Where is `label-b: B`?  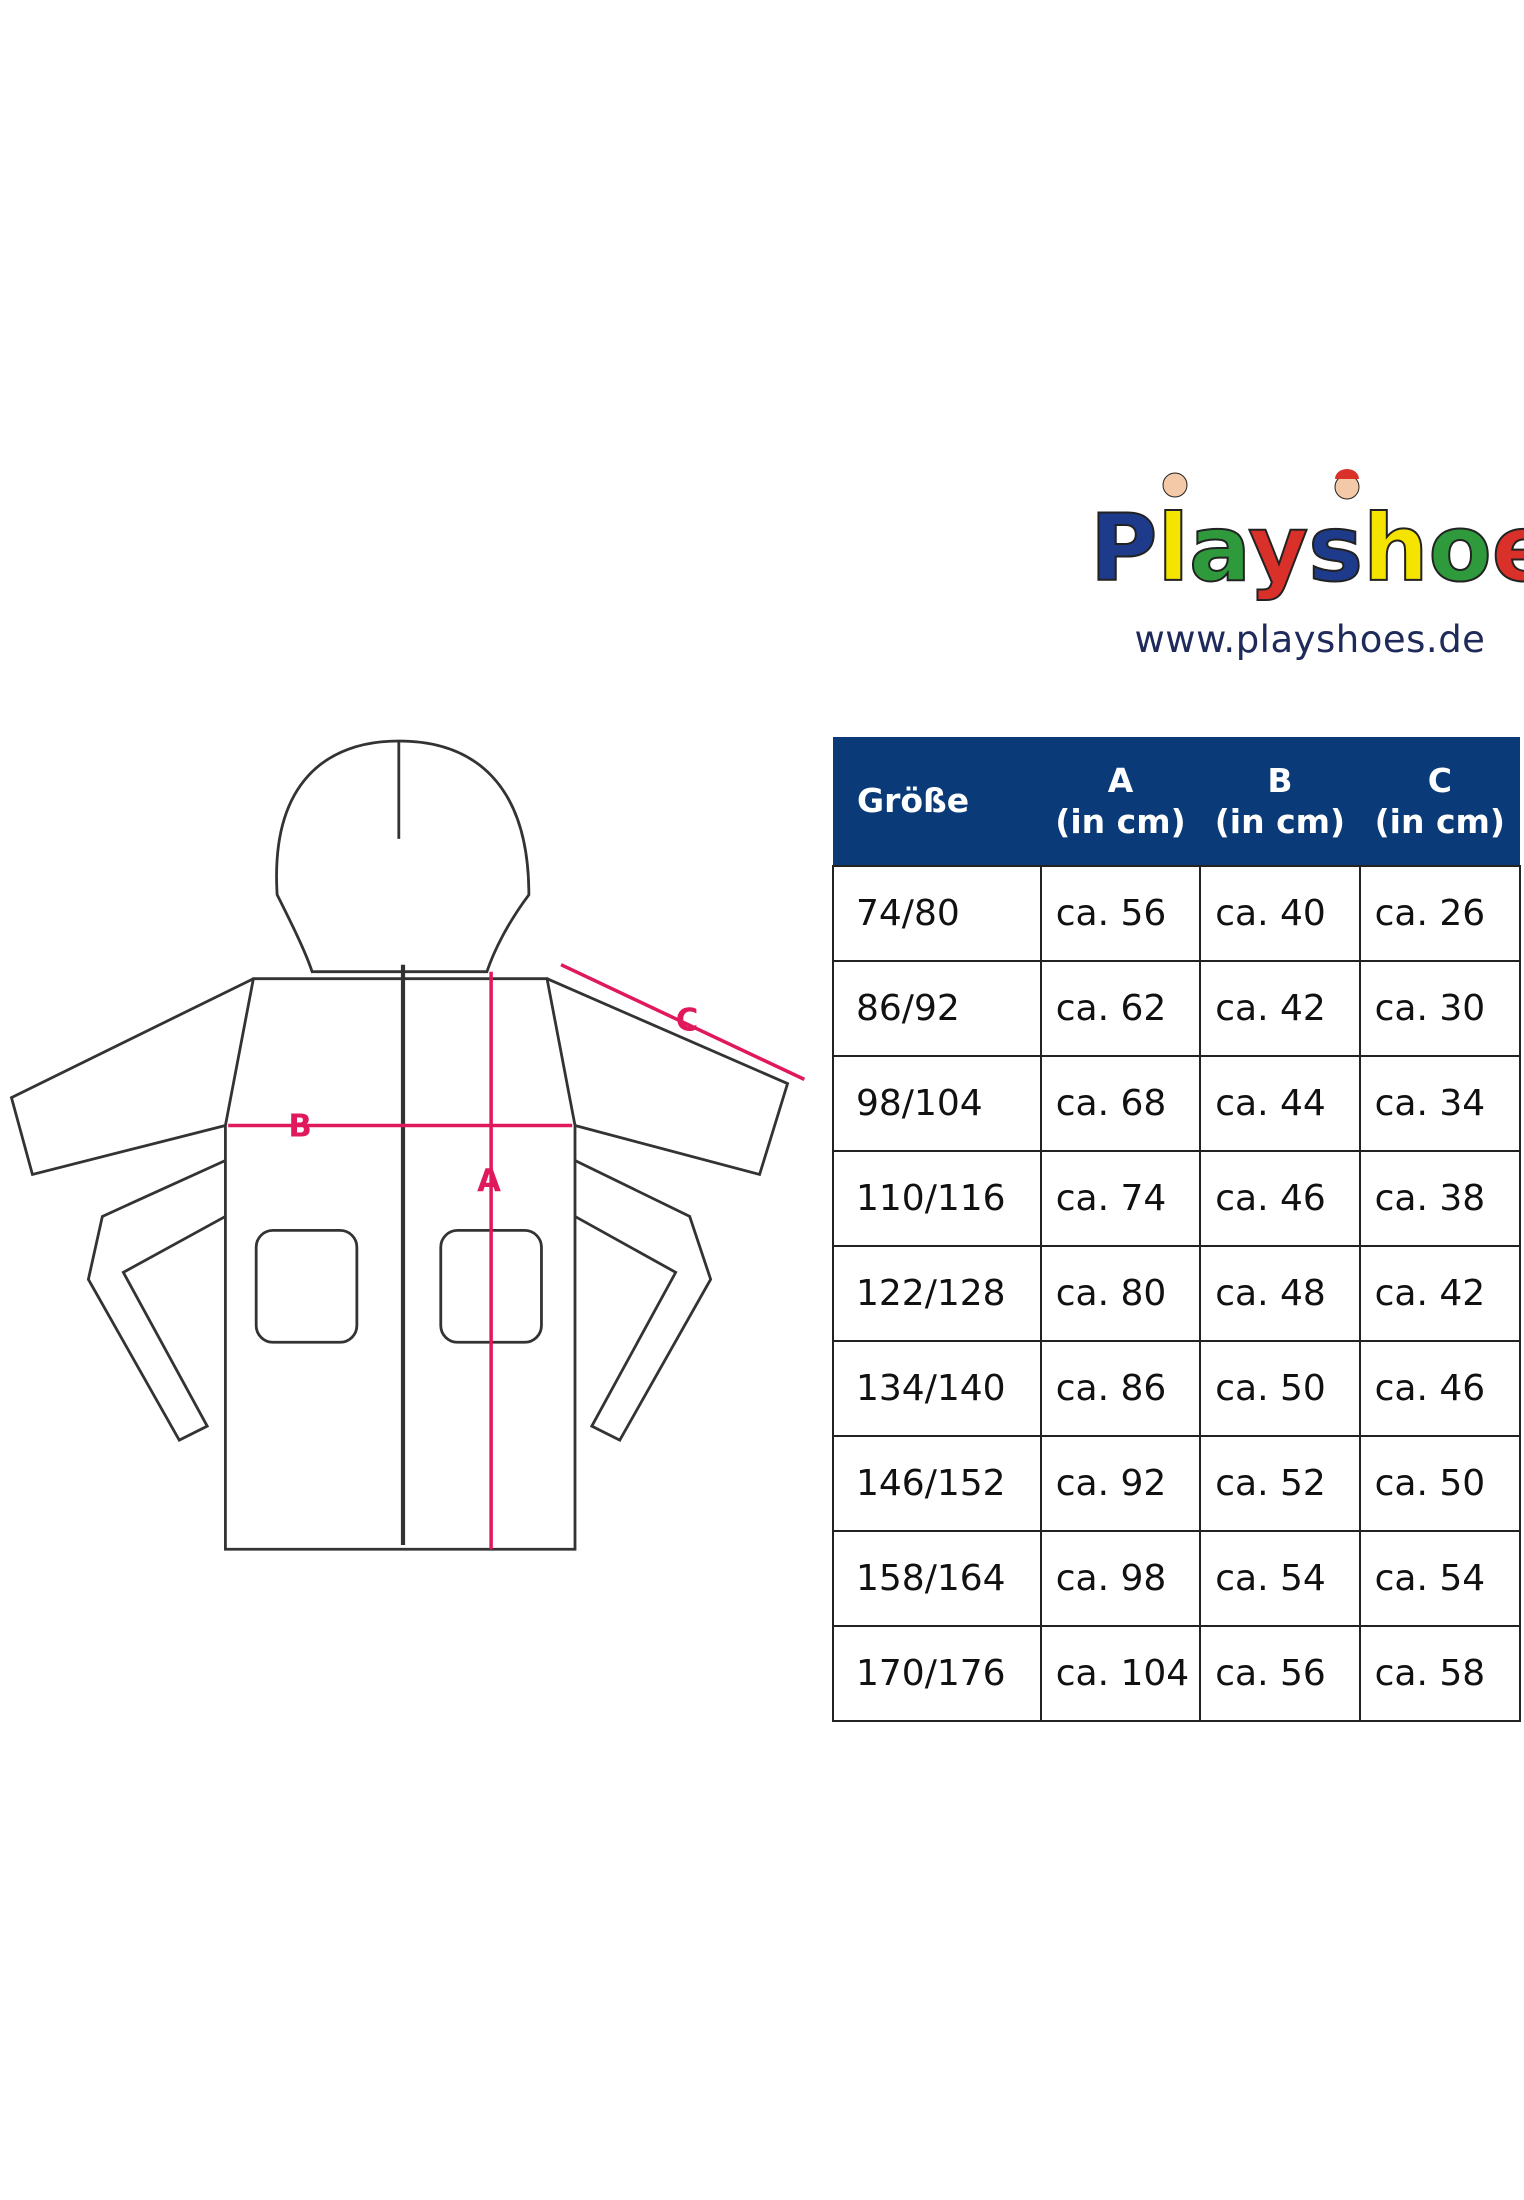
label-b: B is located at coordinates (299, 1127).